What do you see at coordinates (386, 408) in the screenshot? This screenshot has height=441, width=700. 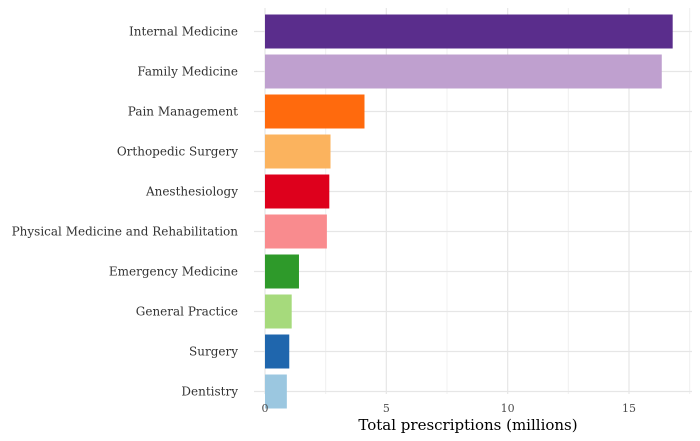 I see `x-tick-label: 5` at bounding box center [386, 408].